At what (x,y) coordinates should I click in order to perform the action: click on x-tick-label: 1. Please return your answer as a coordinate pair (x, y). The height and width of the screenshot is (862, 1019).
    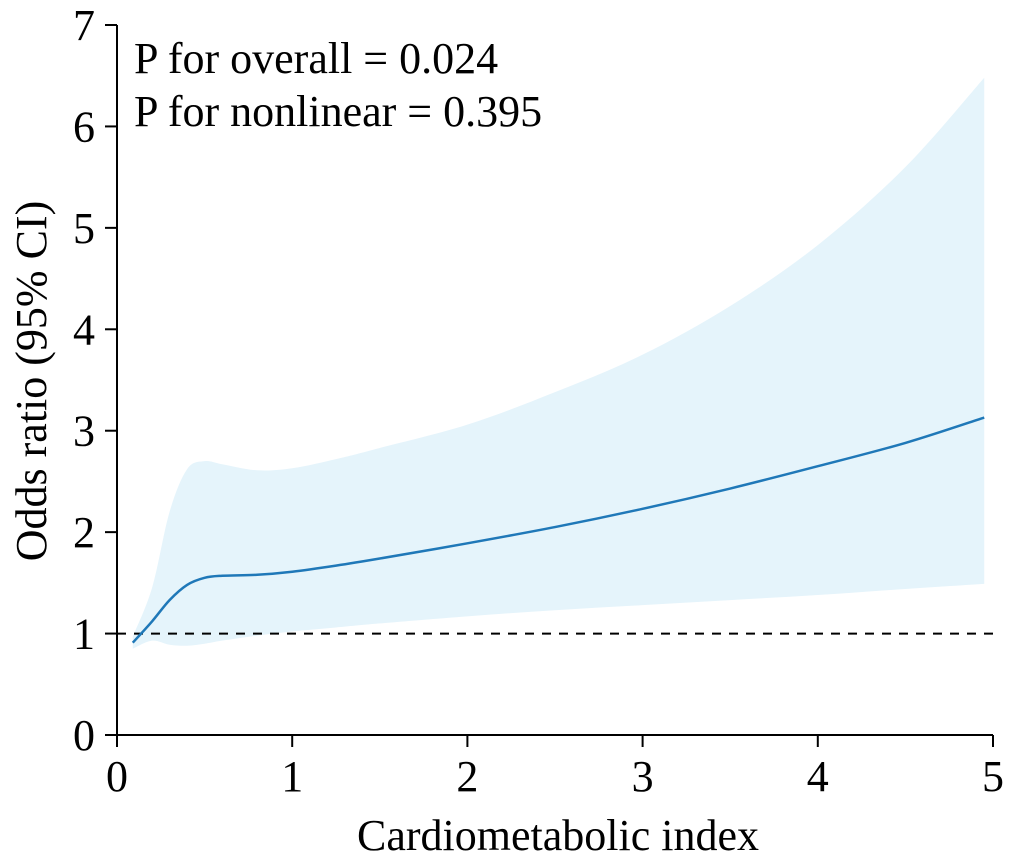
    Looking at the image, I should click on (292, 776).